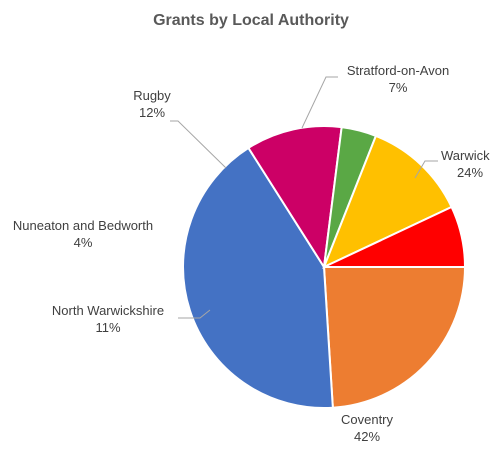 The image size is (502, 450). Describe the element at coordinates (108, 310) in the screenshot. I see `slice-label-name: North Warwickshire` at that location.